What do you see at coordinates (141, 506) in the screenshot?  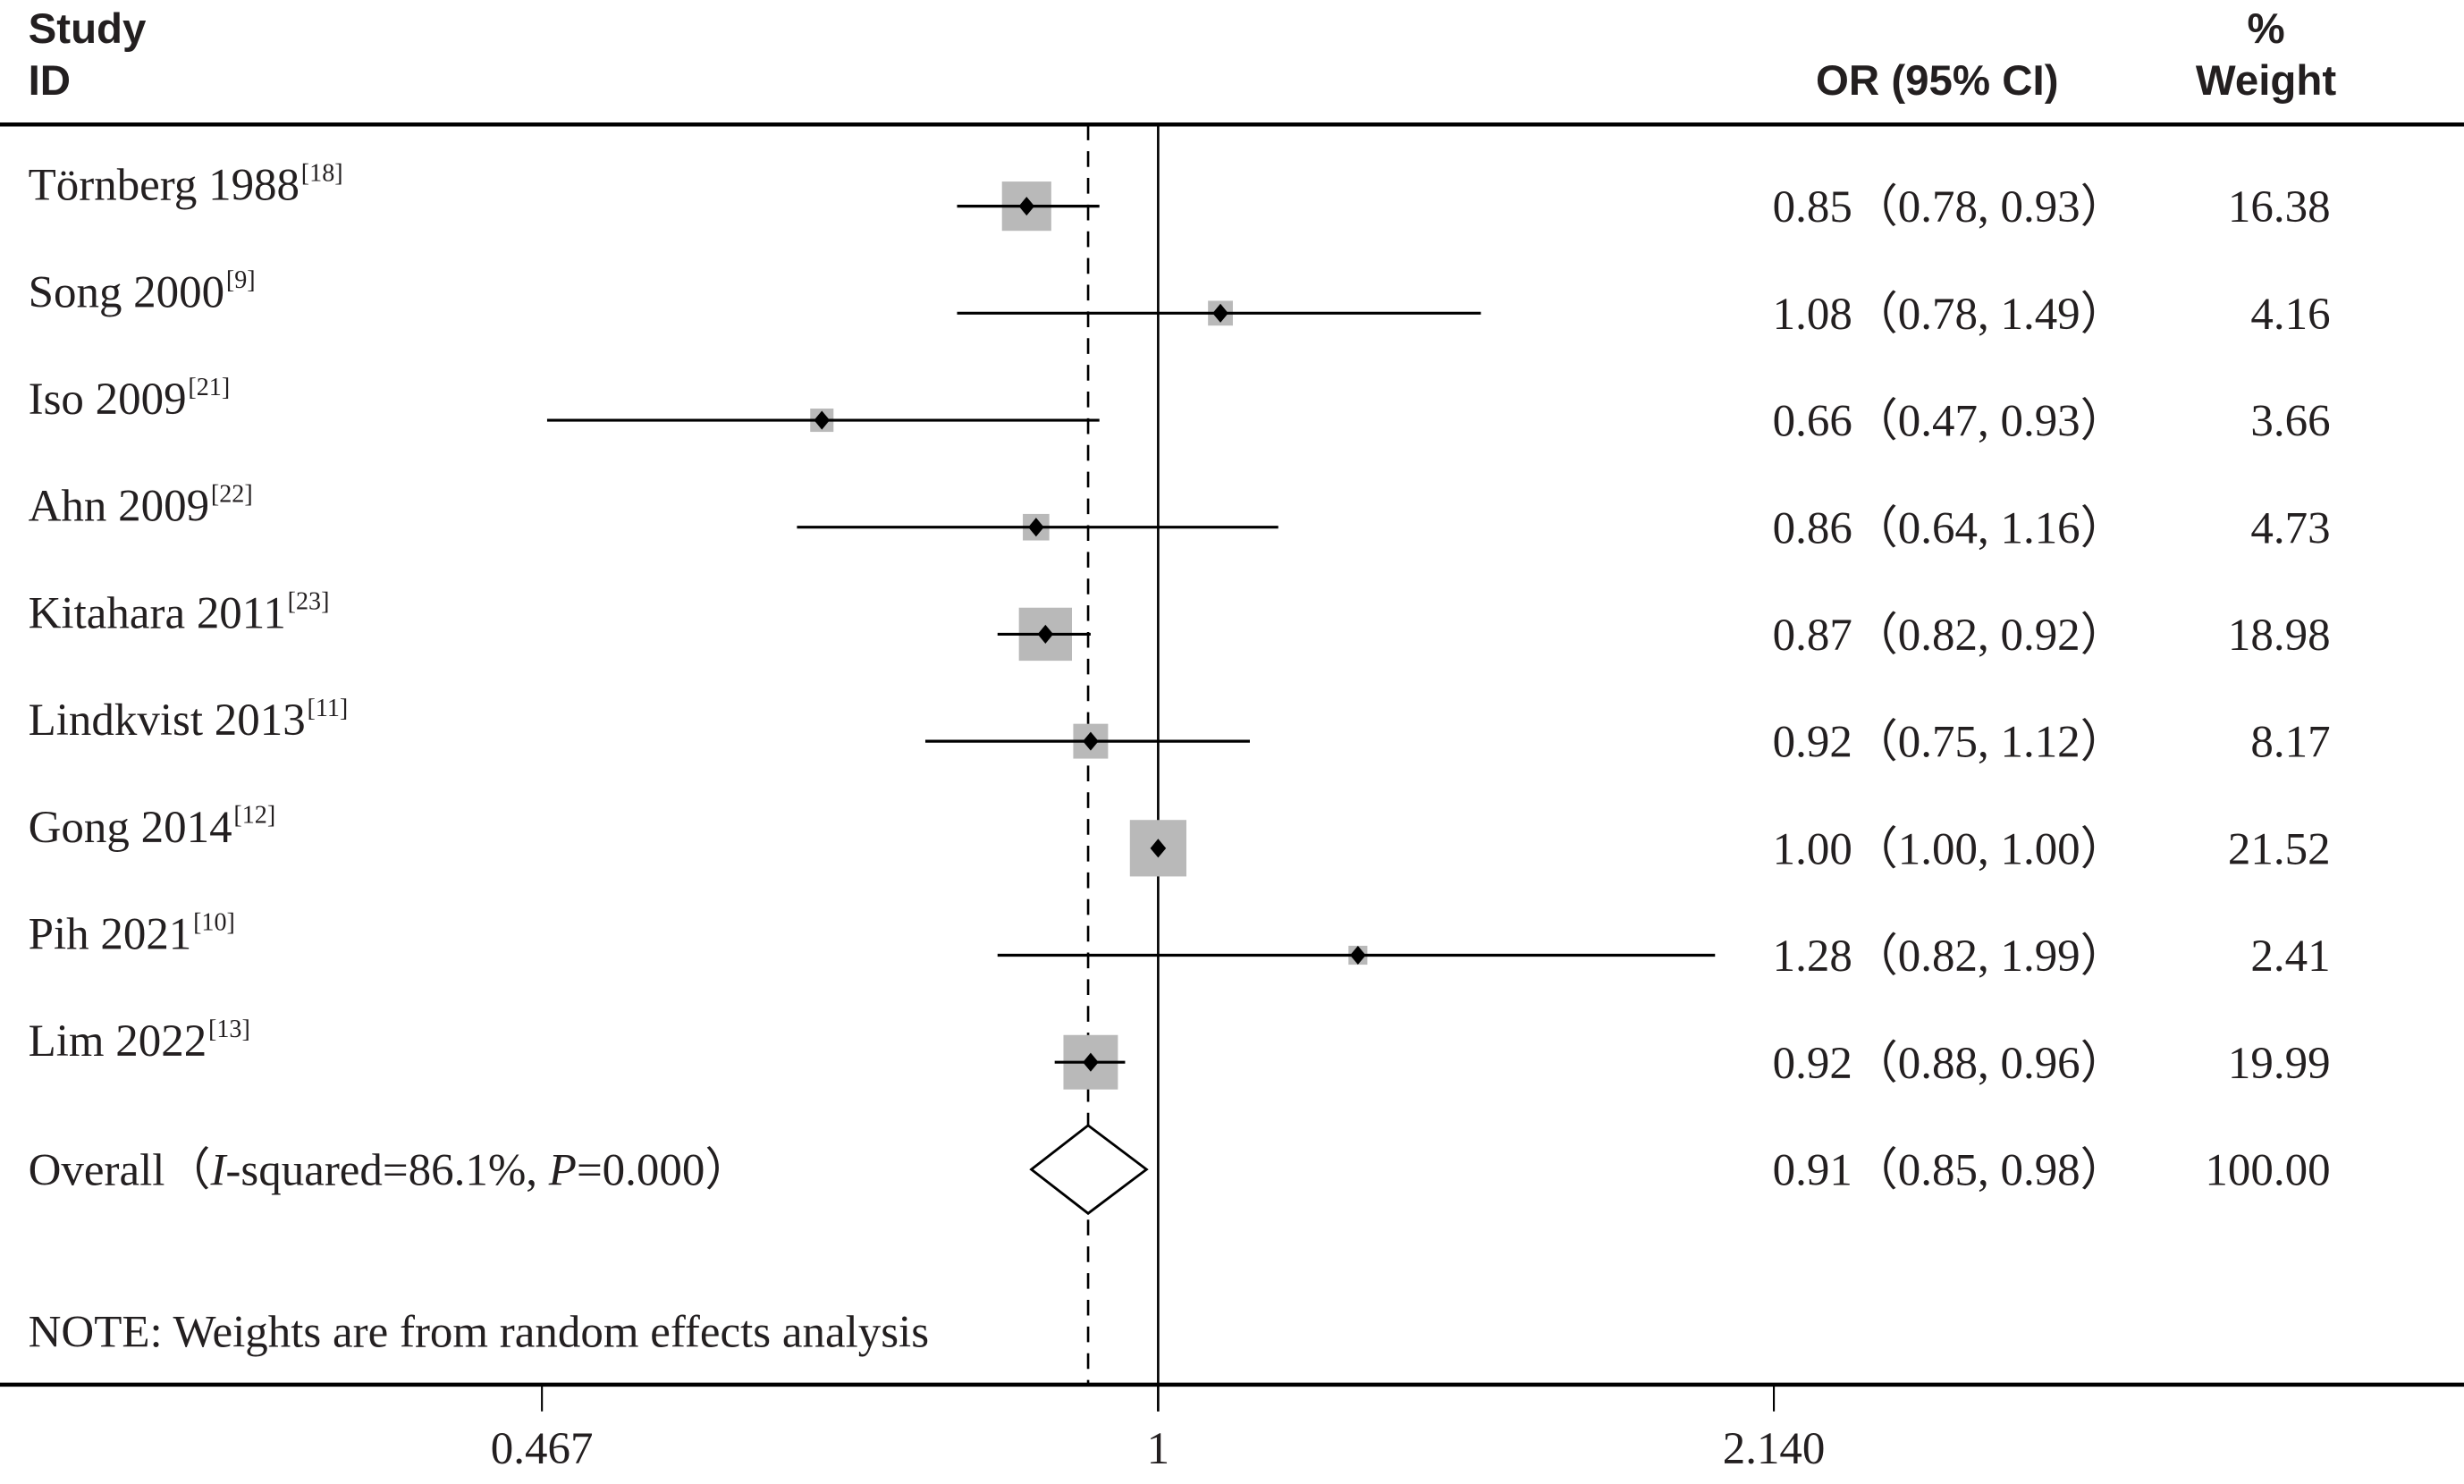 I see `study-label: Ahn 2009 [22]` at bounding box center [141, 506].